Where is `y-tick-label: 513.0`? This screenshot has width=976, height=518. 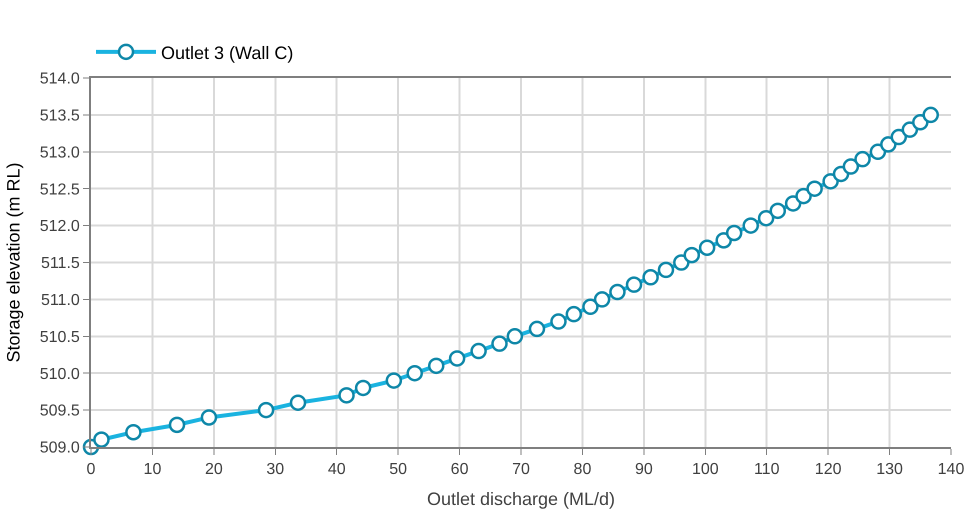 y-tick-label: 513.0 is located at coordinates (60, 153).